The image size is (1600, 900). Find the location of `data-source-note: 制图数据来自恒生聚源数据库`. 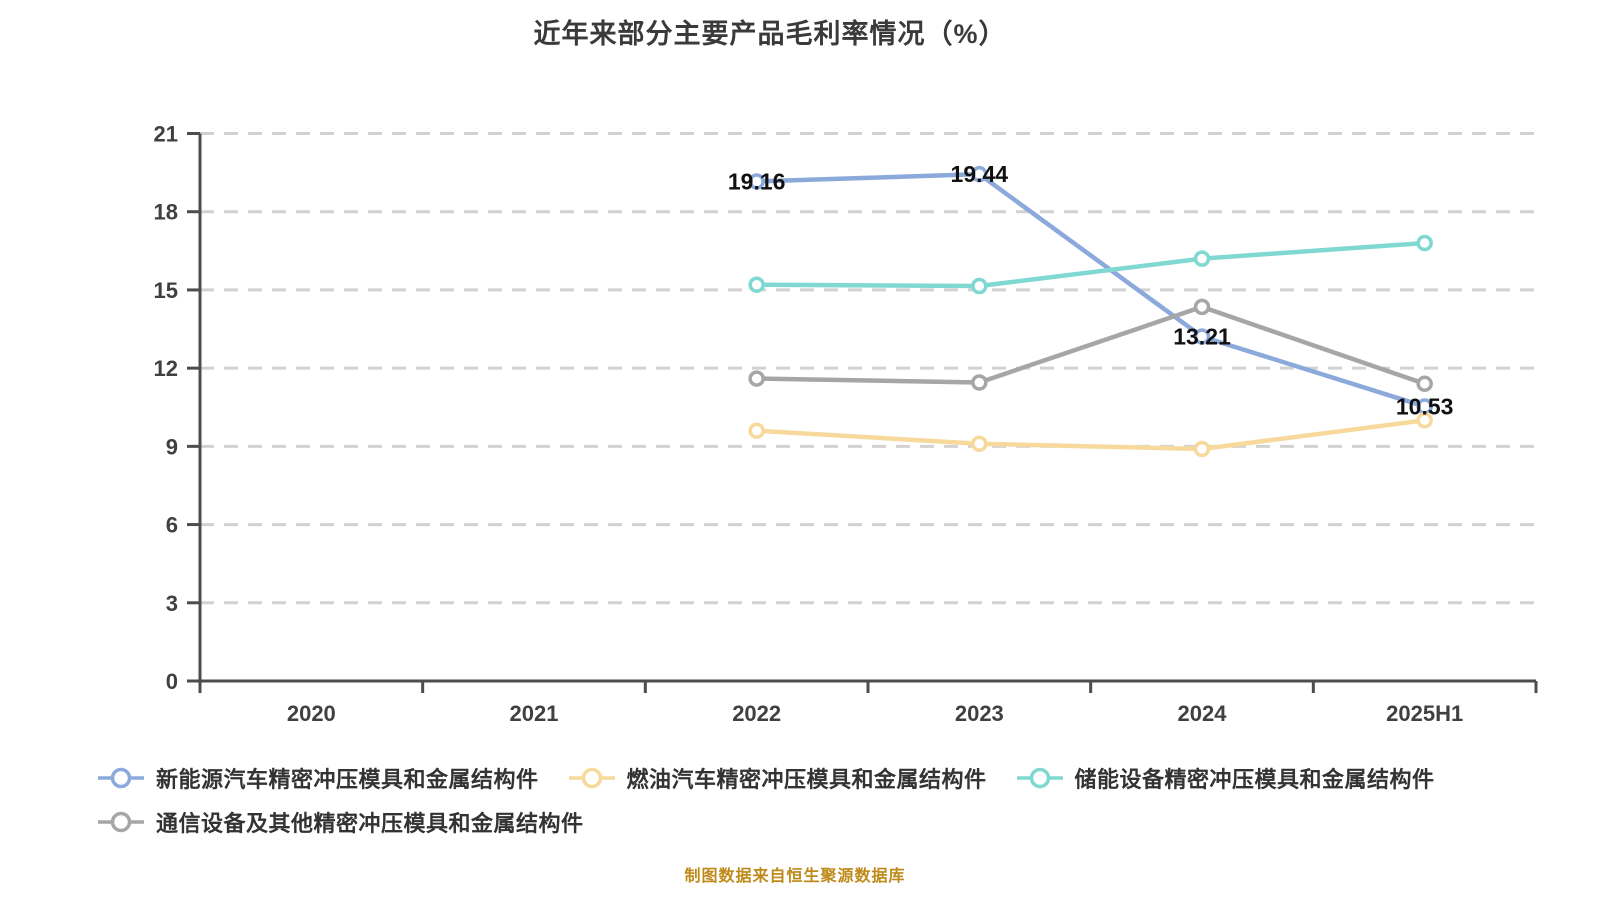

data-source-note: 制图数据来自恒生聚源数据库 is located at coordinates (795, 876).